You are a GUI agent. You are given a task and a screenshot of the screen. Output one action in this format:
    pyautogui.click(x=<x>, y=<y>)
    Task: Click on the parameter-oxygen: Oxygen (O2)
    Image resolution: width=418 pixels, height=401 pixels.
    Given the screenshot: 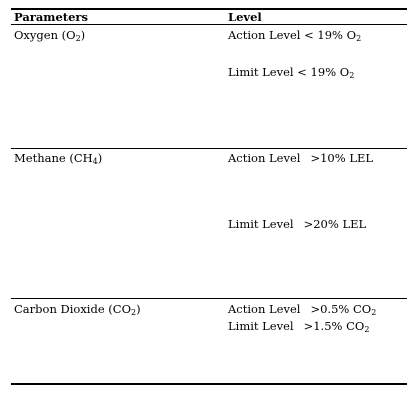 What is the action you would take?
    pyautogui.click(x=50, y=35)
    